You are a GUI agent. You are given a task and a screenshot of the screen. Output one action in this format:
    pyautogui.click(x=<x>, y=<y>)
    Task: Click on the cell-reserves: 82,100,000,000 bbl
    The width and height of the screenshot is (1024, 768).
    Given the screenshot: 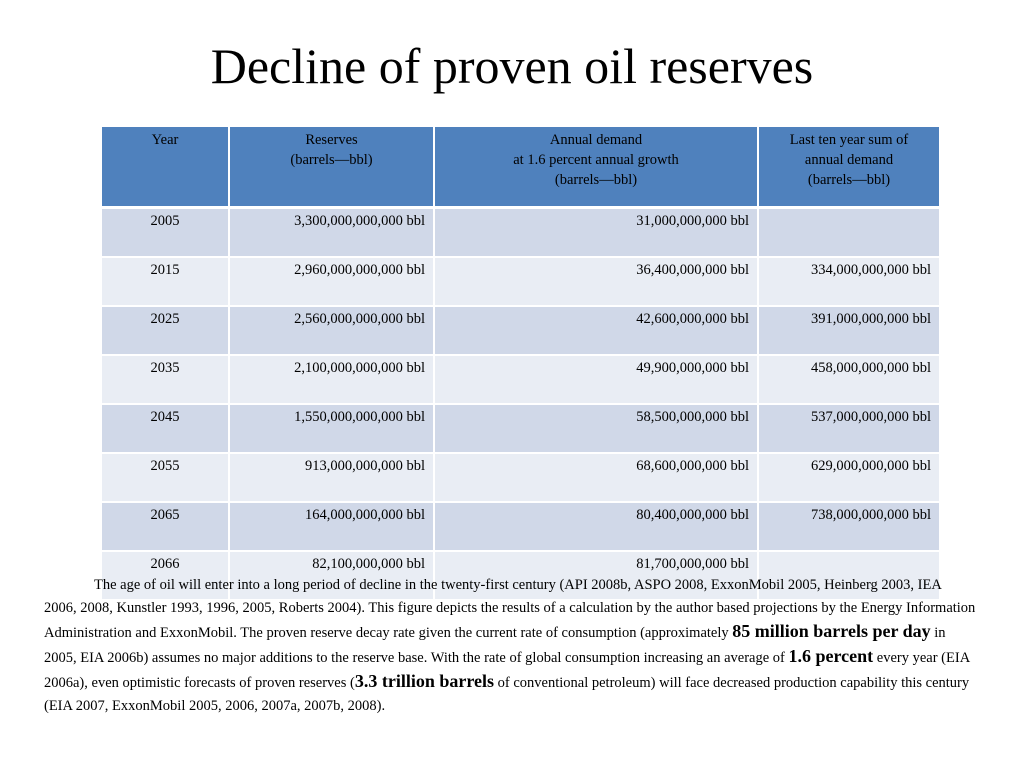 What is the action you would take?
    pyautogui.click(x=332, y=576)
    